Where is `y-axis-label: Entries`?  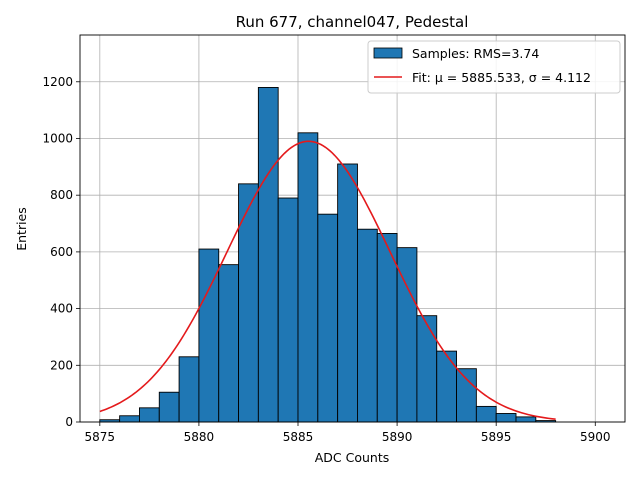
y-axis-label: Entries is located at coordinates (21, 229).